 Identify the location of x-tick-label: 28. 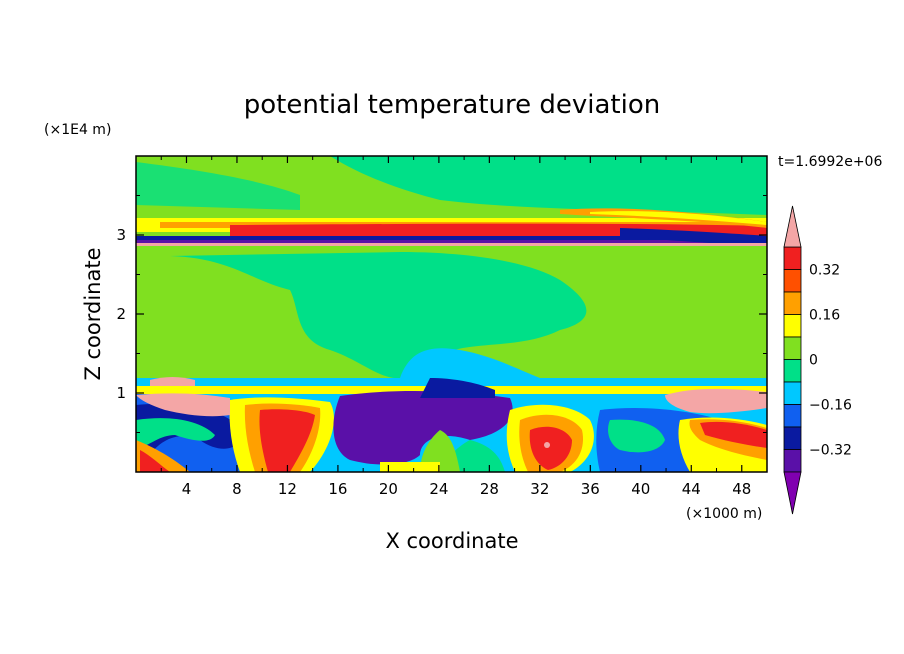
(489, 489).